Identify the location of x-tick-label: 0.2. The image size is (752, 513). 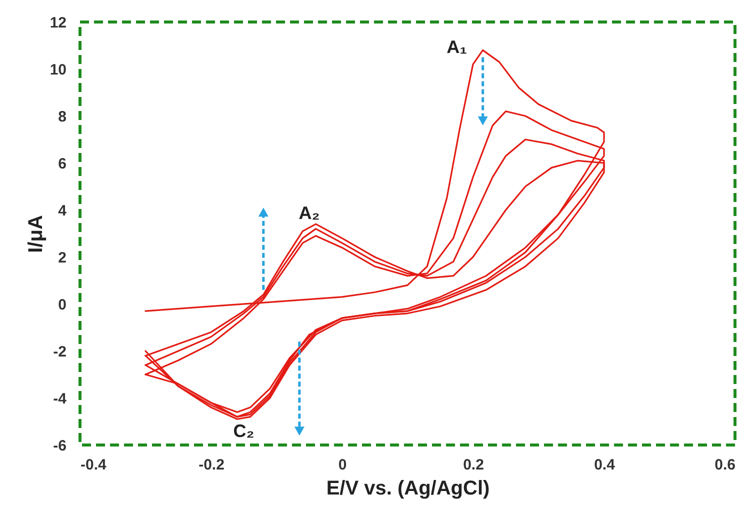
(473, 465).